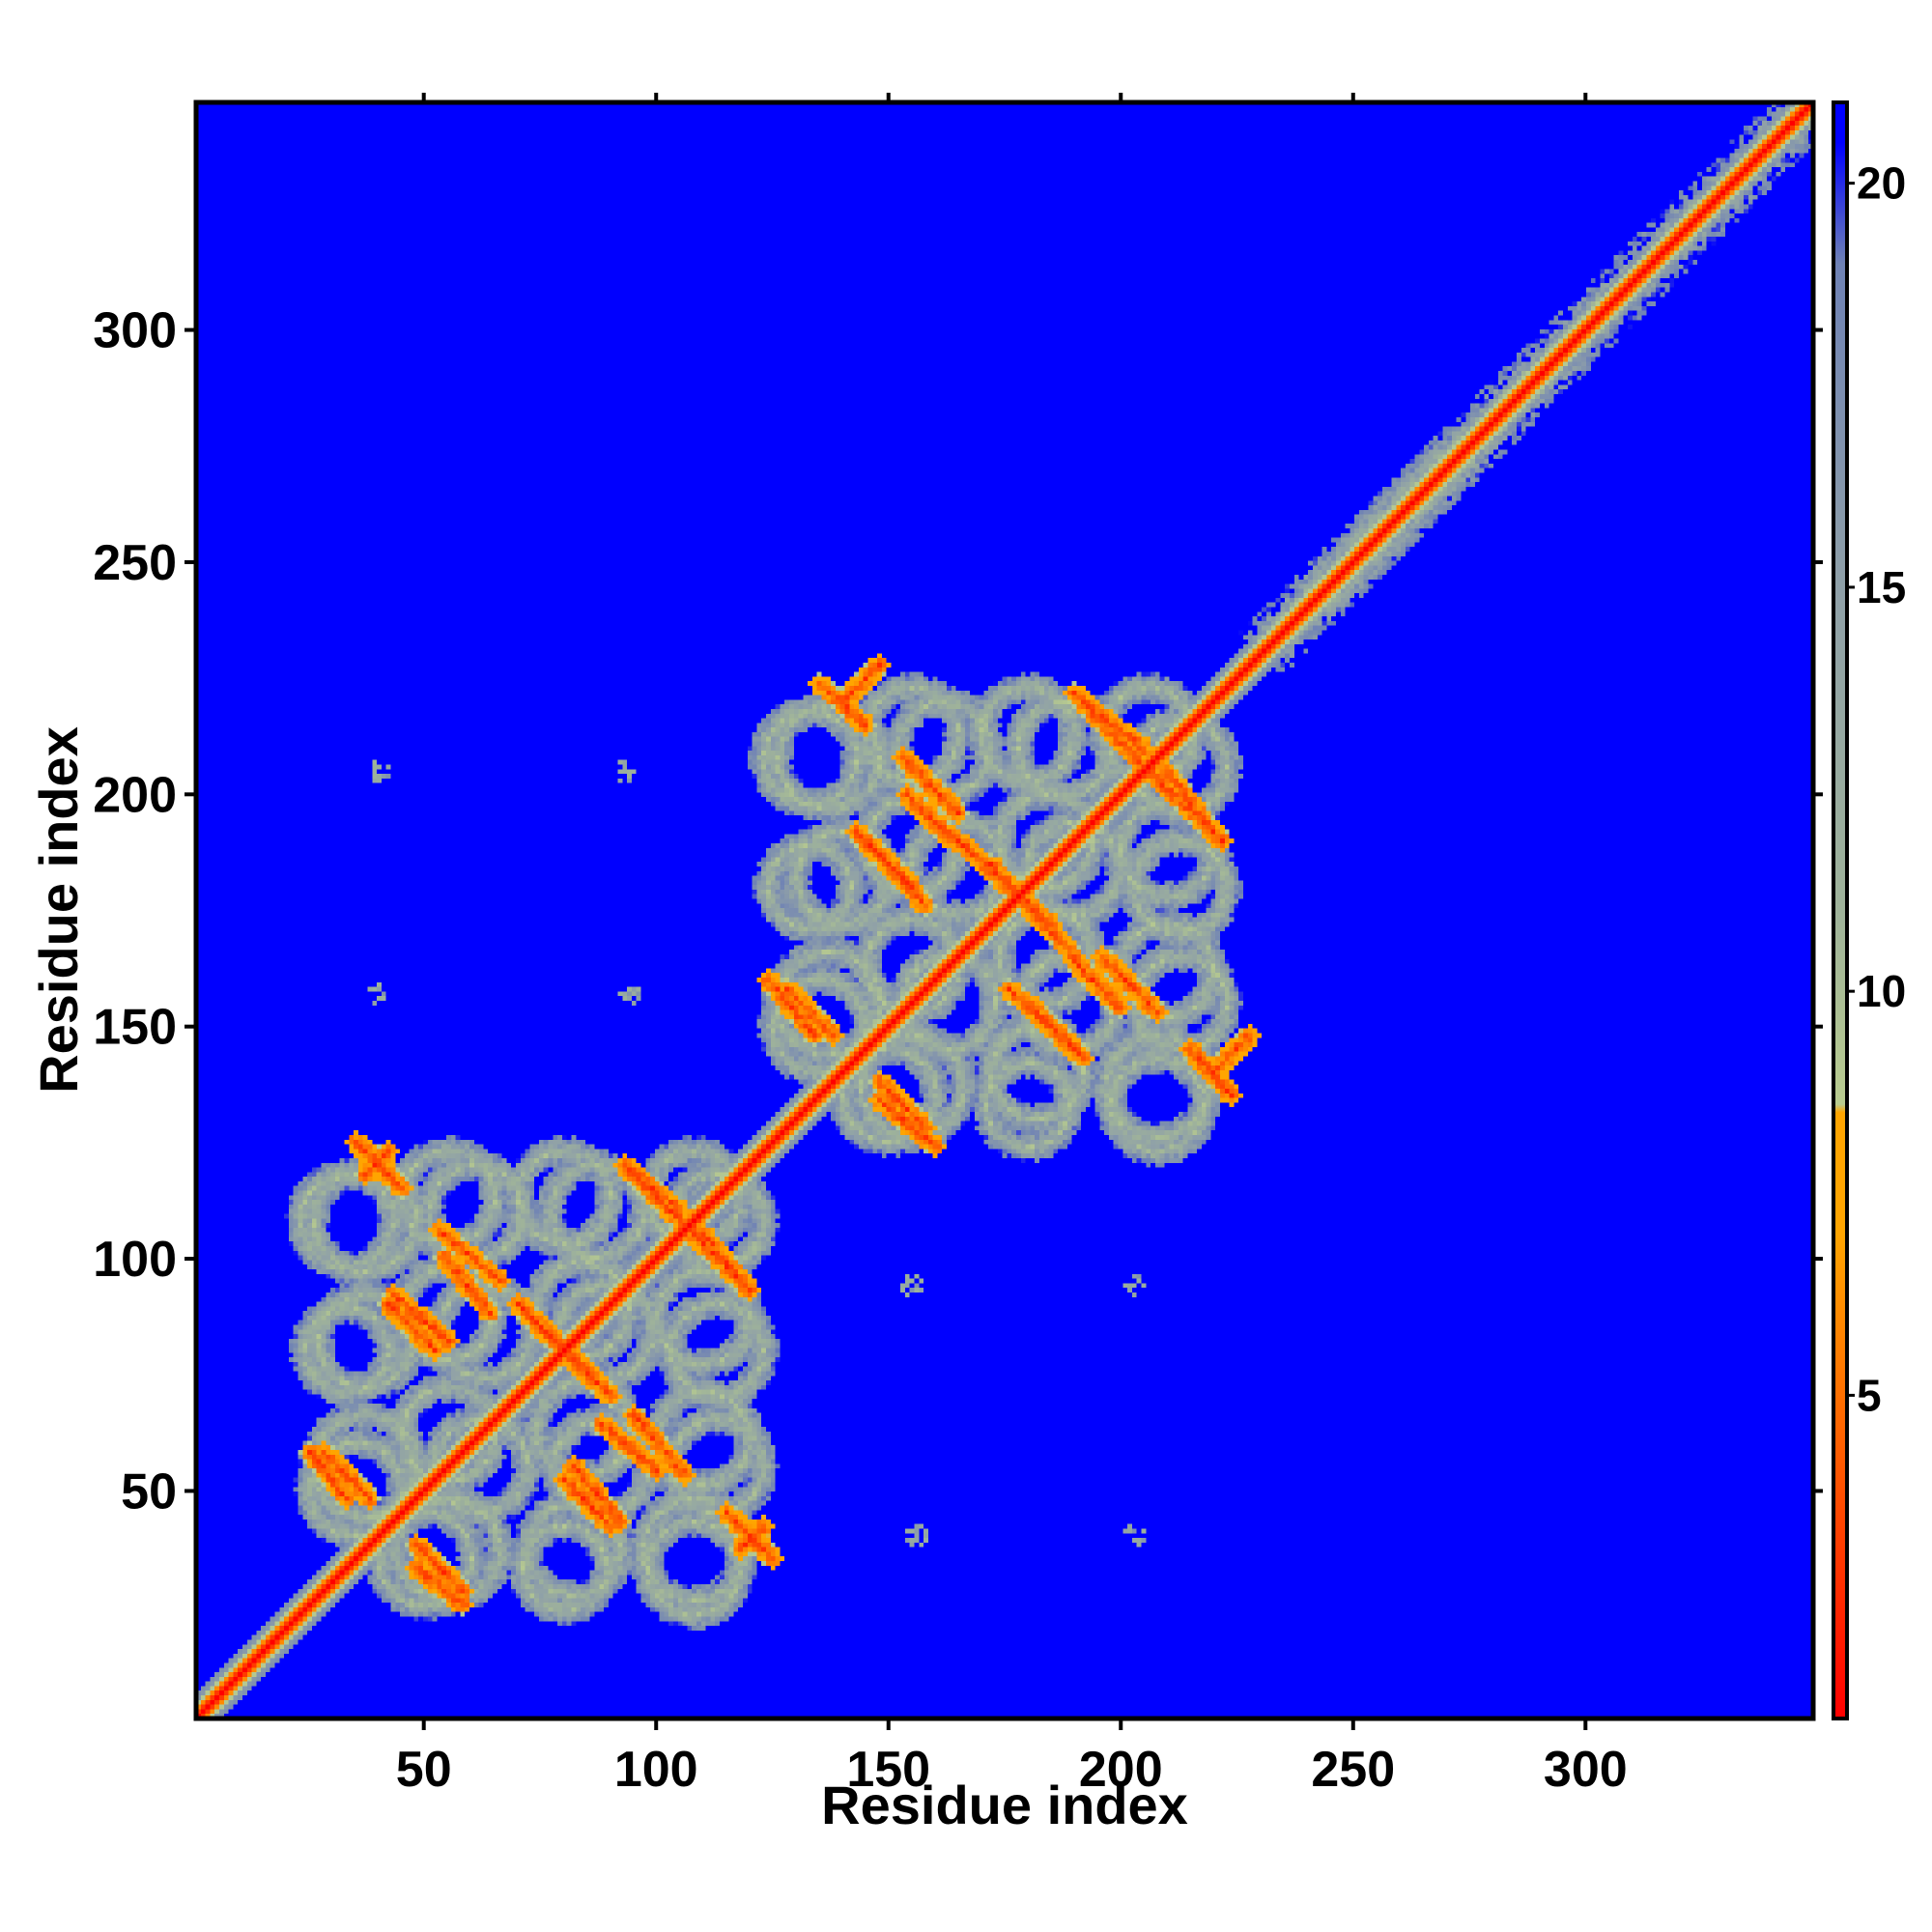  I want to click on y-tick-label: 300, so click(135, 331).